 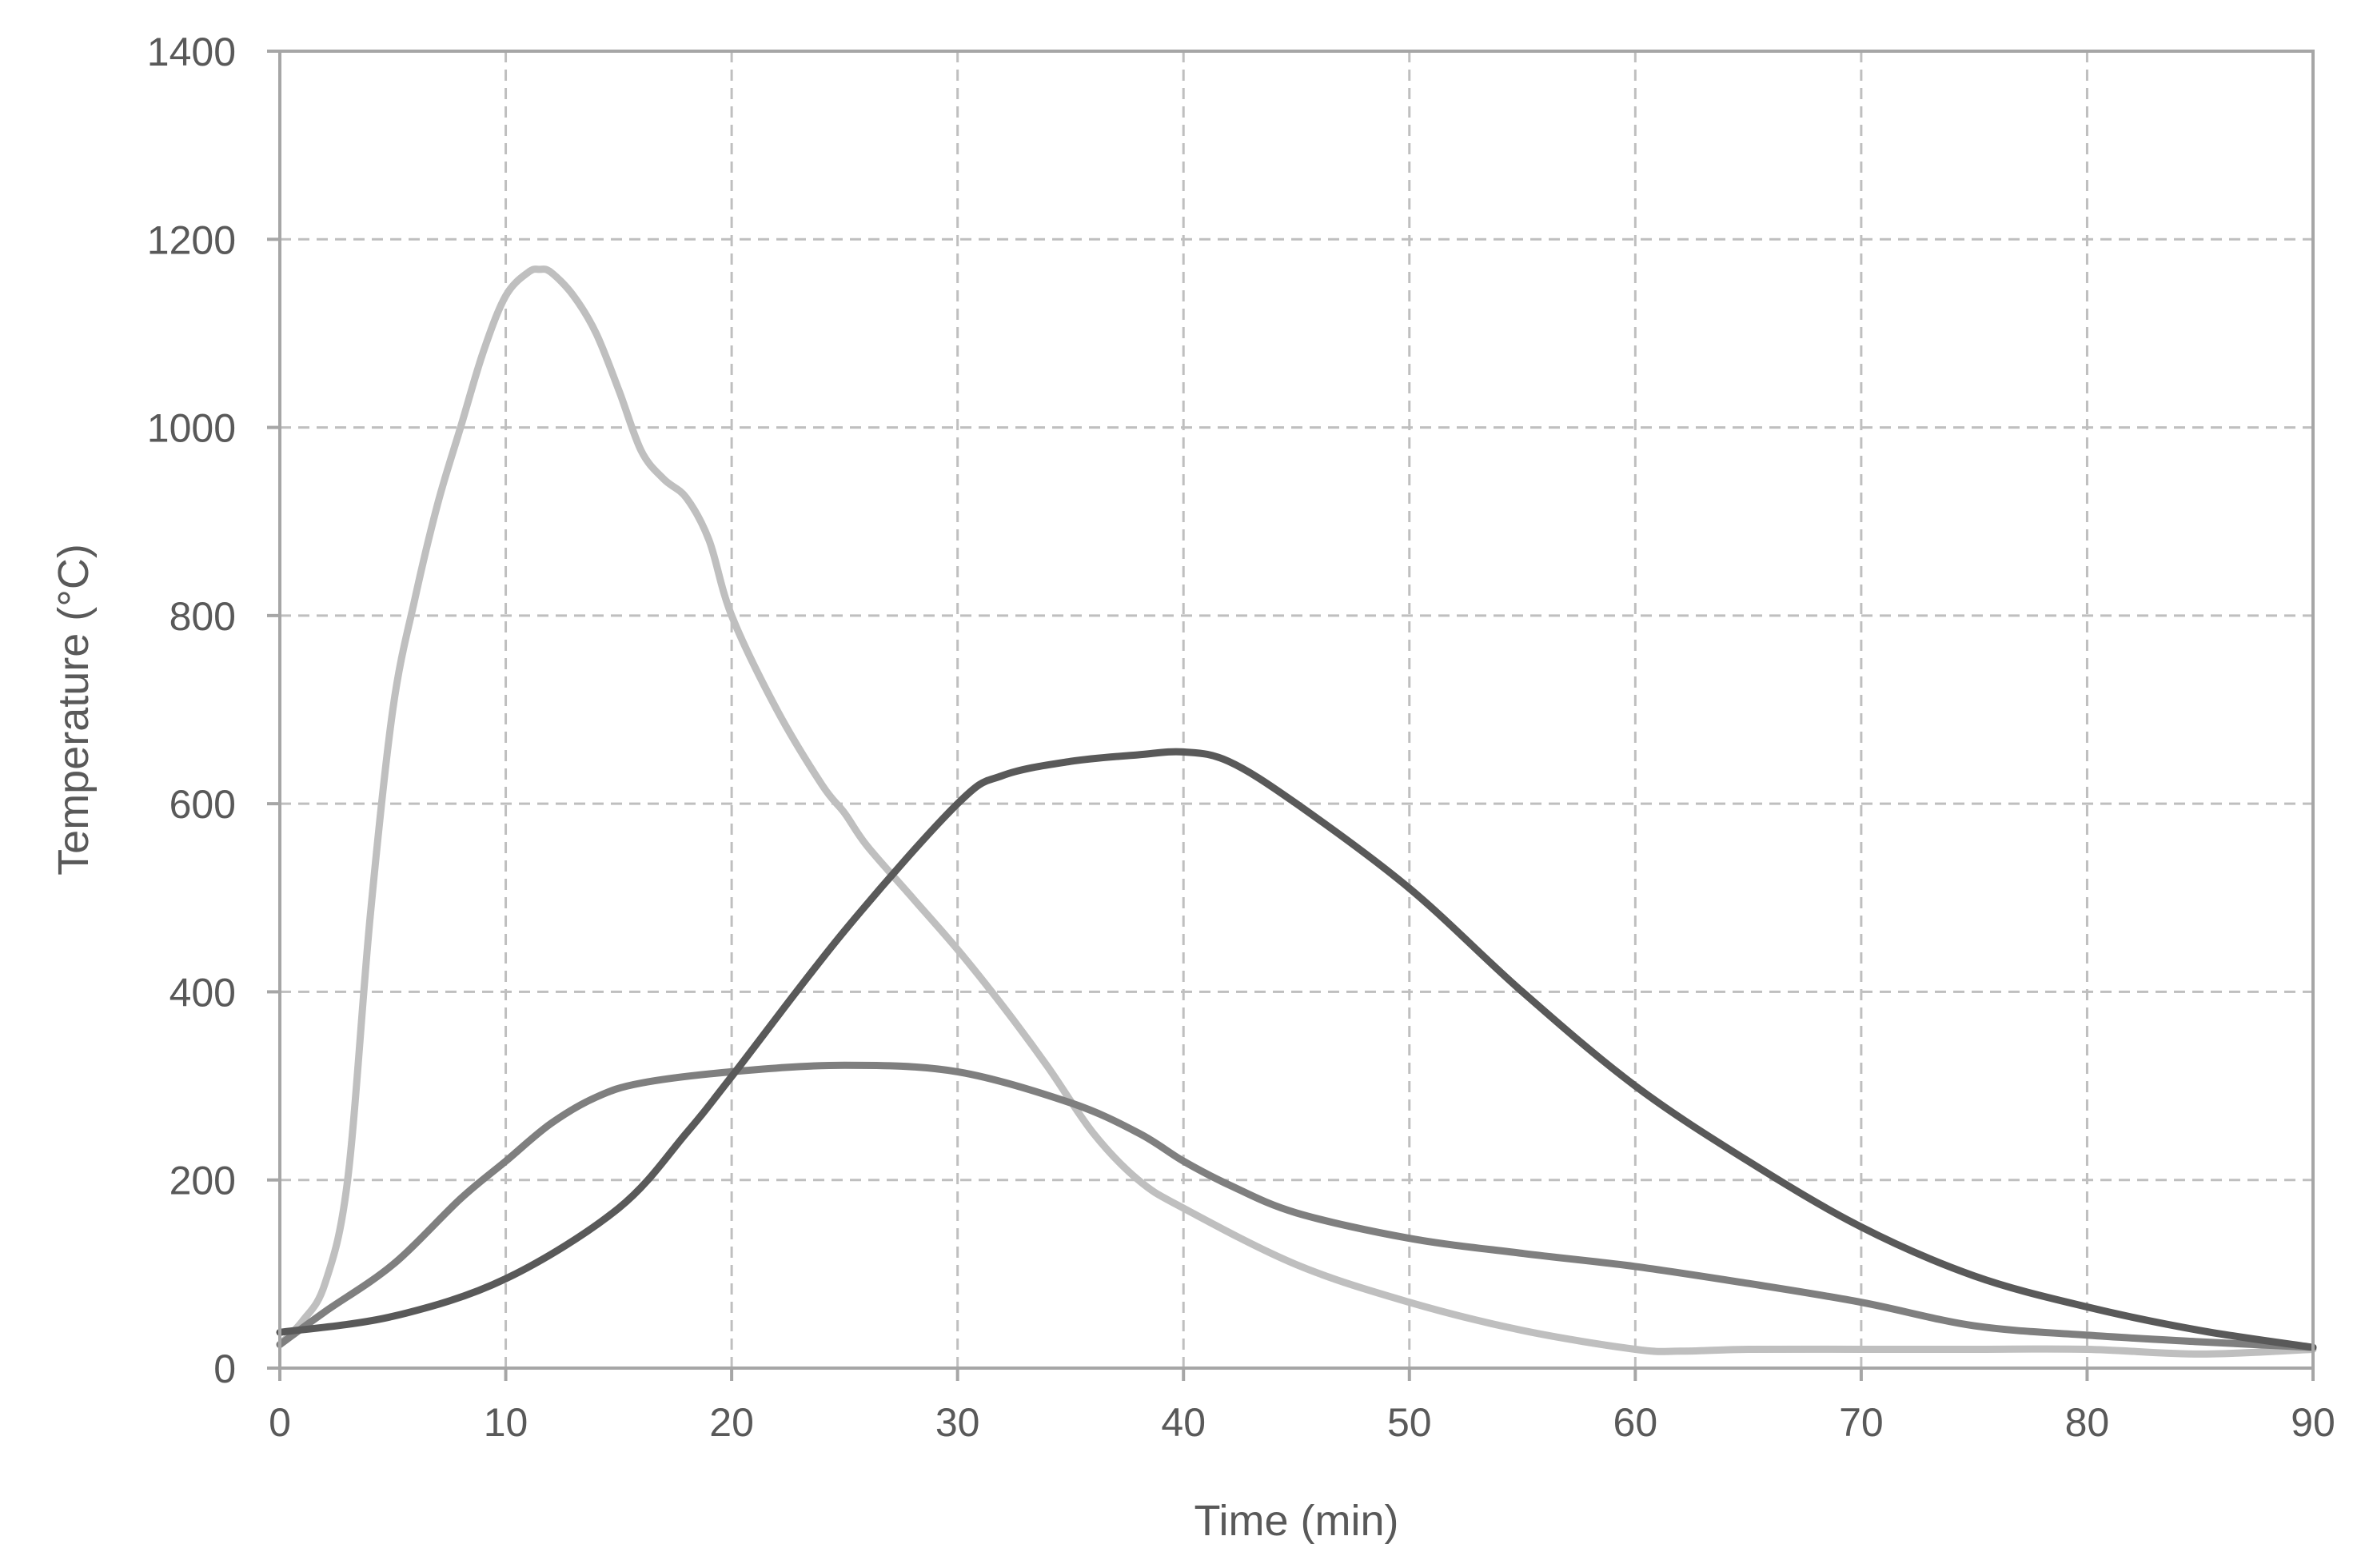 What do you see at coordinates (74, 710) in the screenshot?
I see `y-axis-title: Temperature (°C)` at bounding box center [74, 710].